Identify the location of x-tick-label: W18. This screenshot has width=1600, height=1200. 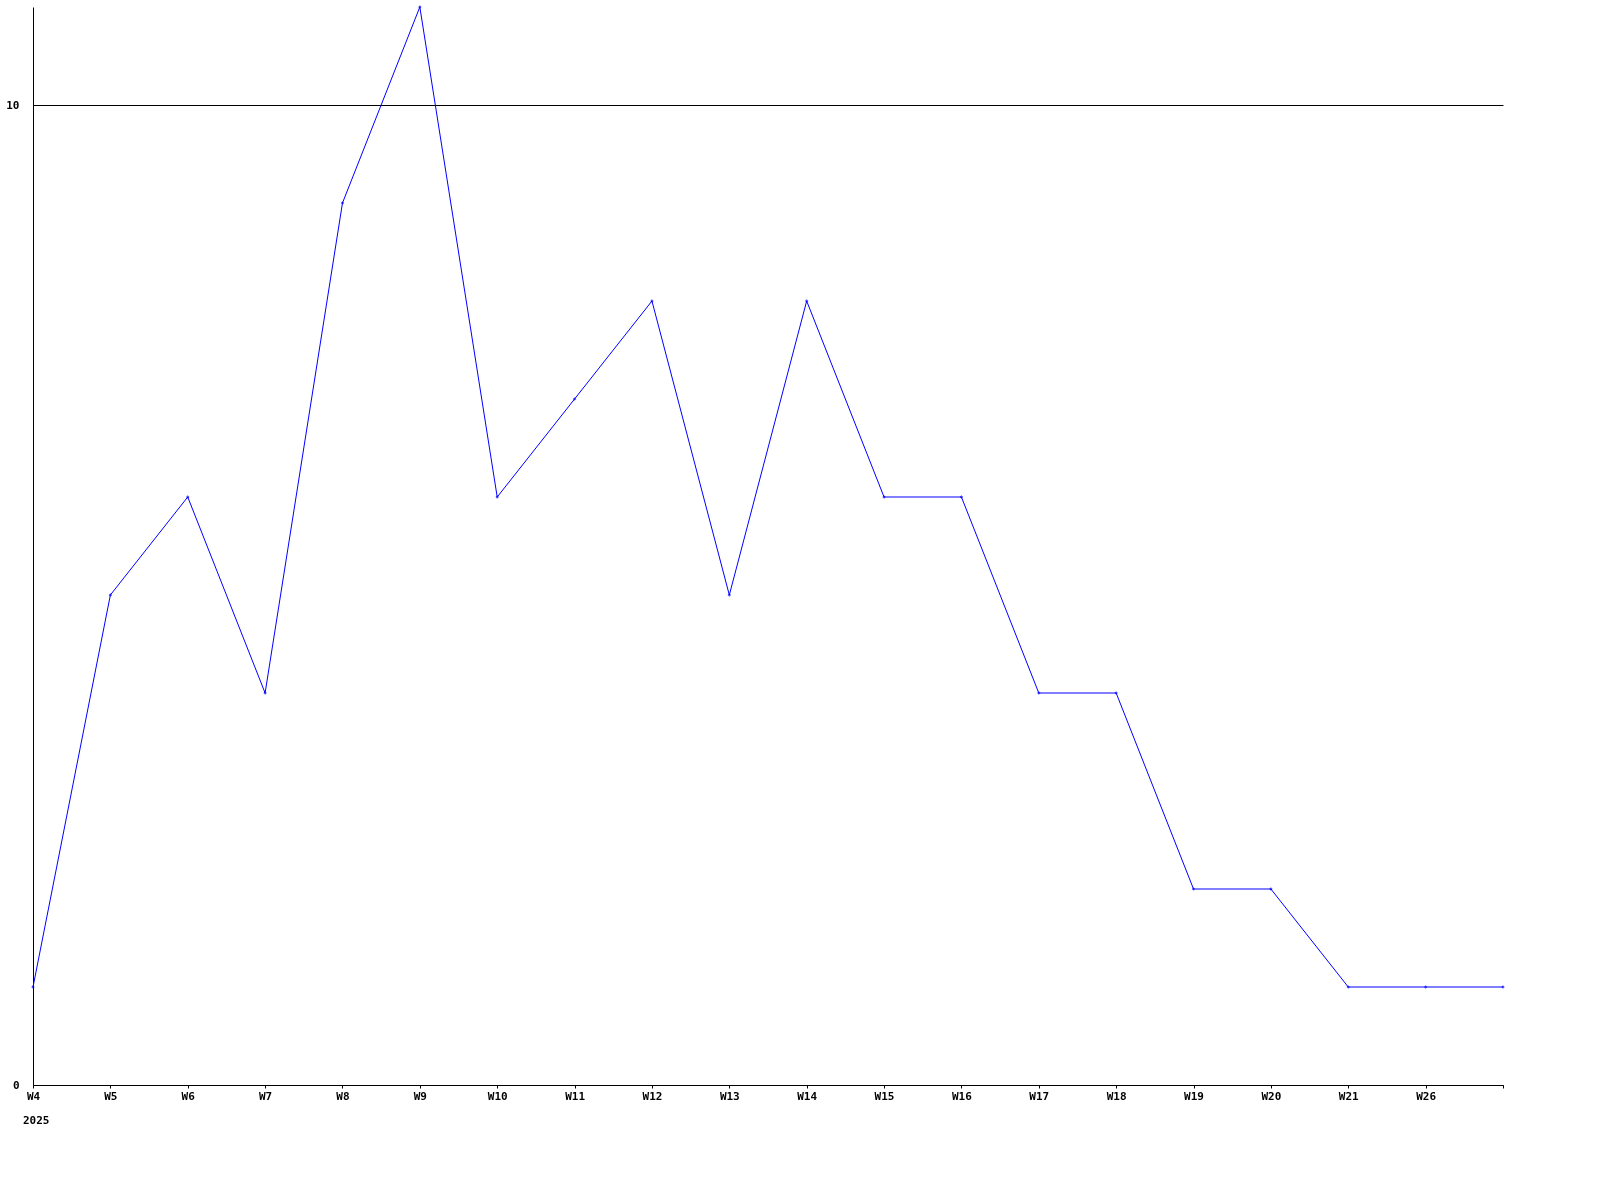
(1116, 1096).